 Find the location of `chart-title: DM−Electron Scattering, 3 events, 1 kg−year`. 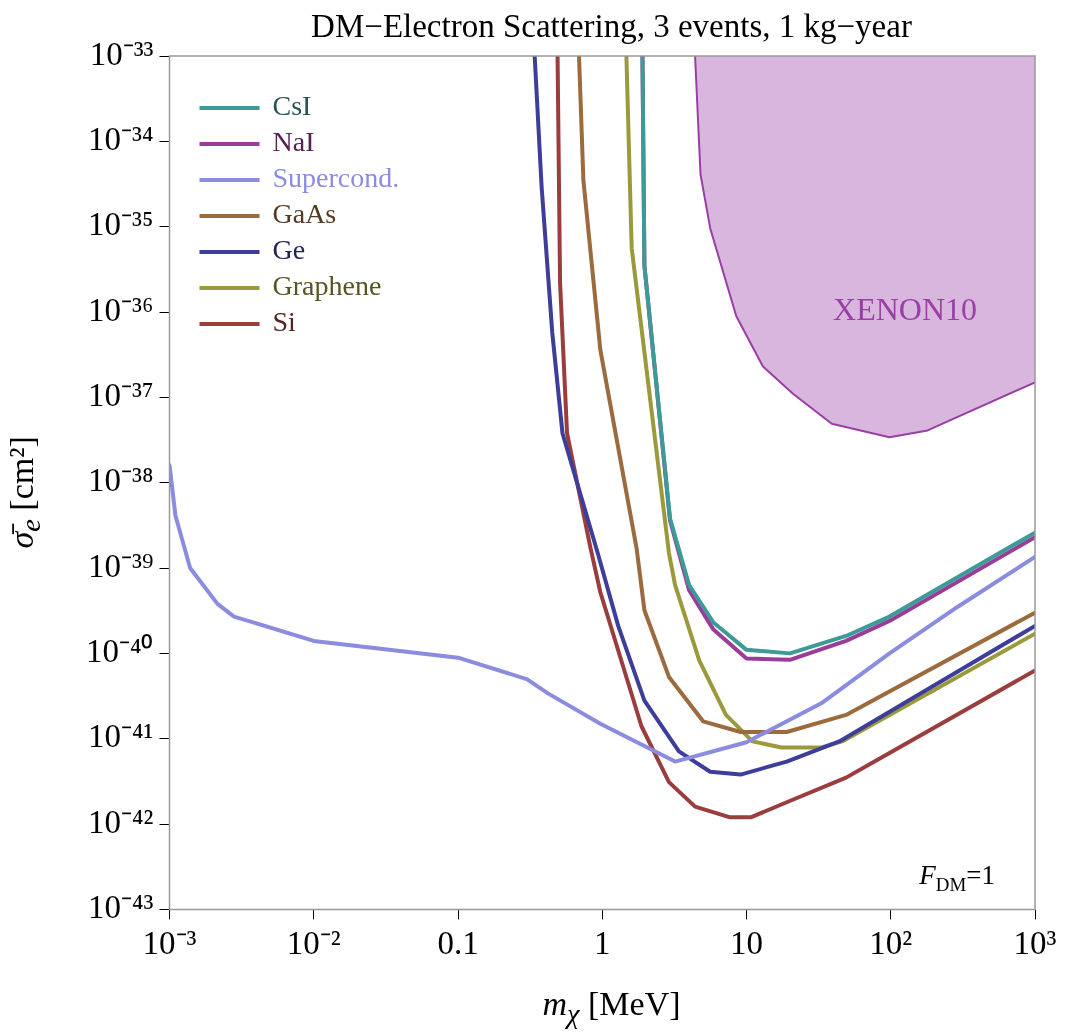

chart-title: DM−Electron Scattering, 3 events, 1 kg−year is located at coordinates (611, 26).